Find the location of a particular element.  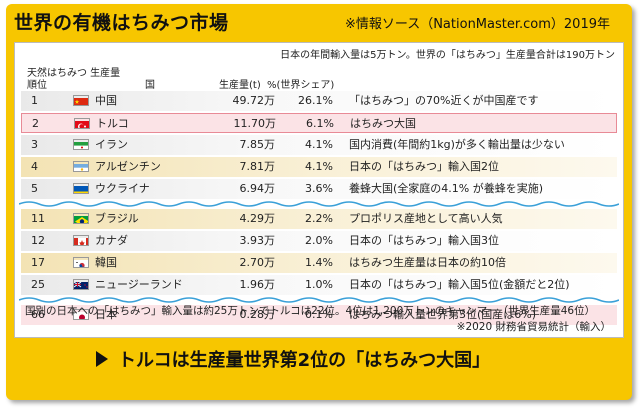

rank-cell: 11 is located at coordinates (38, 218).